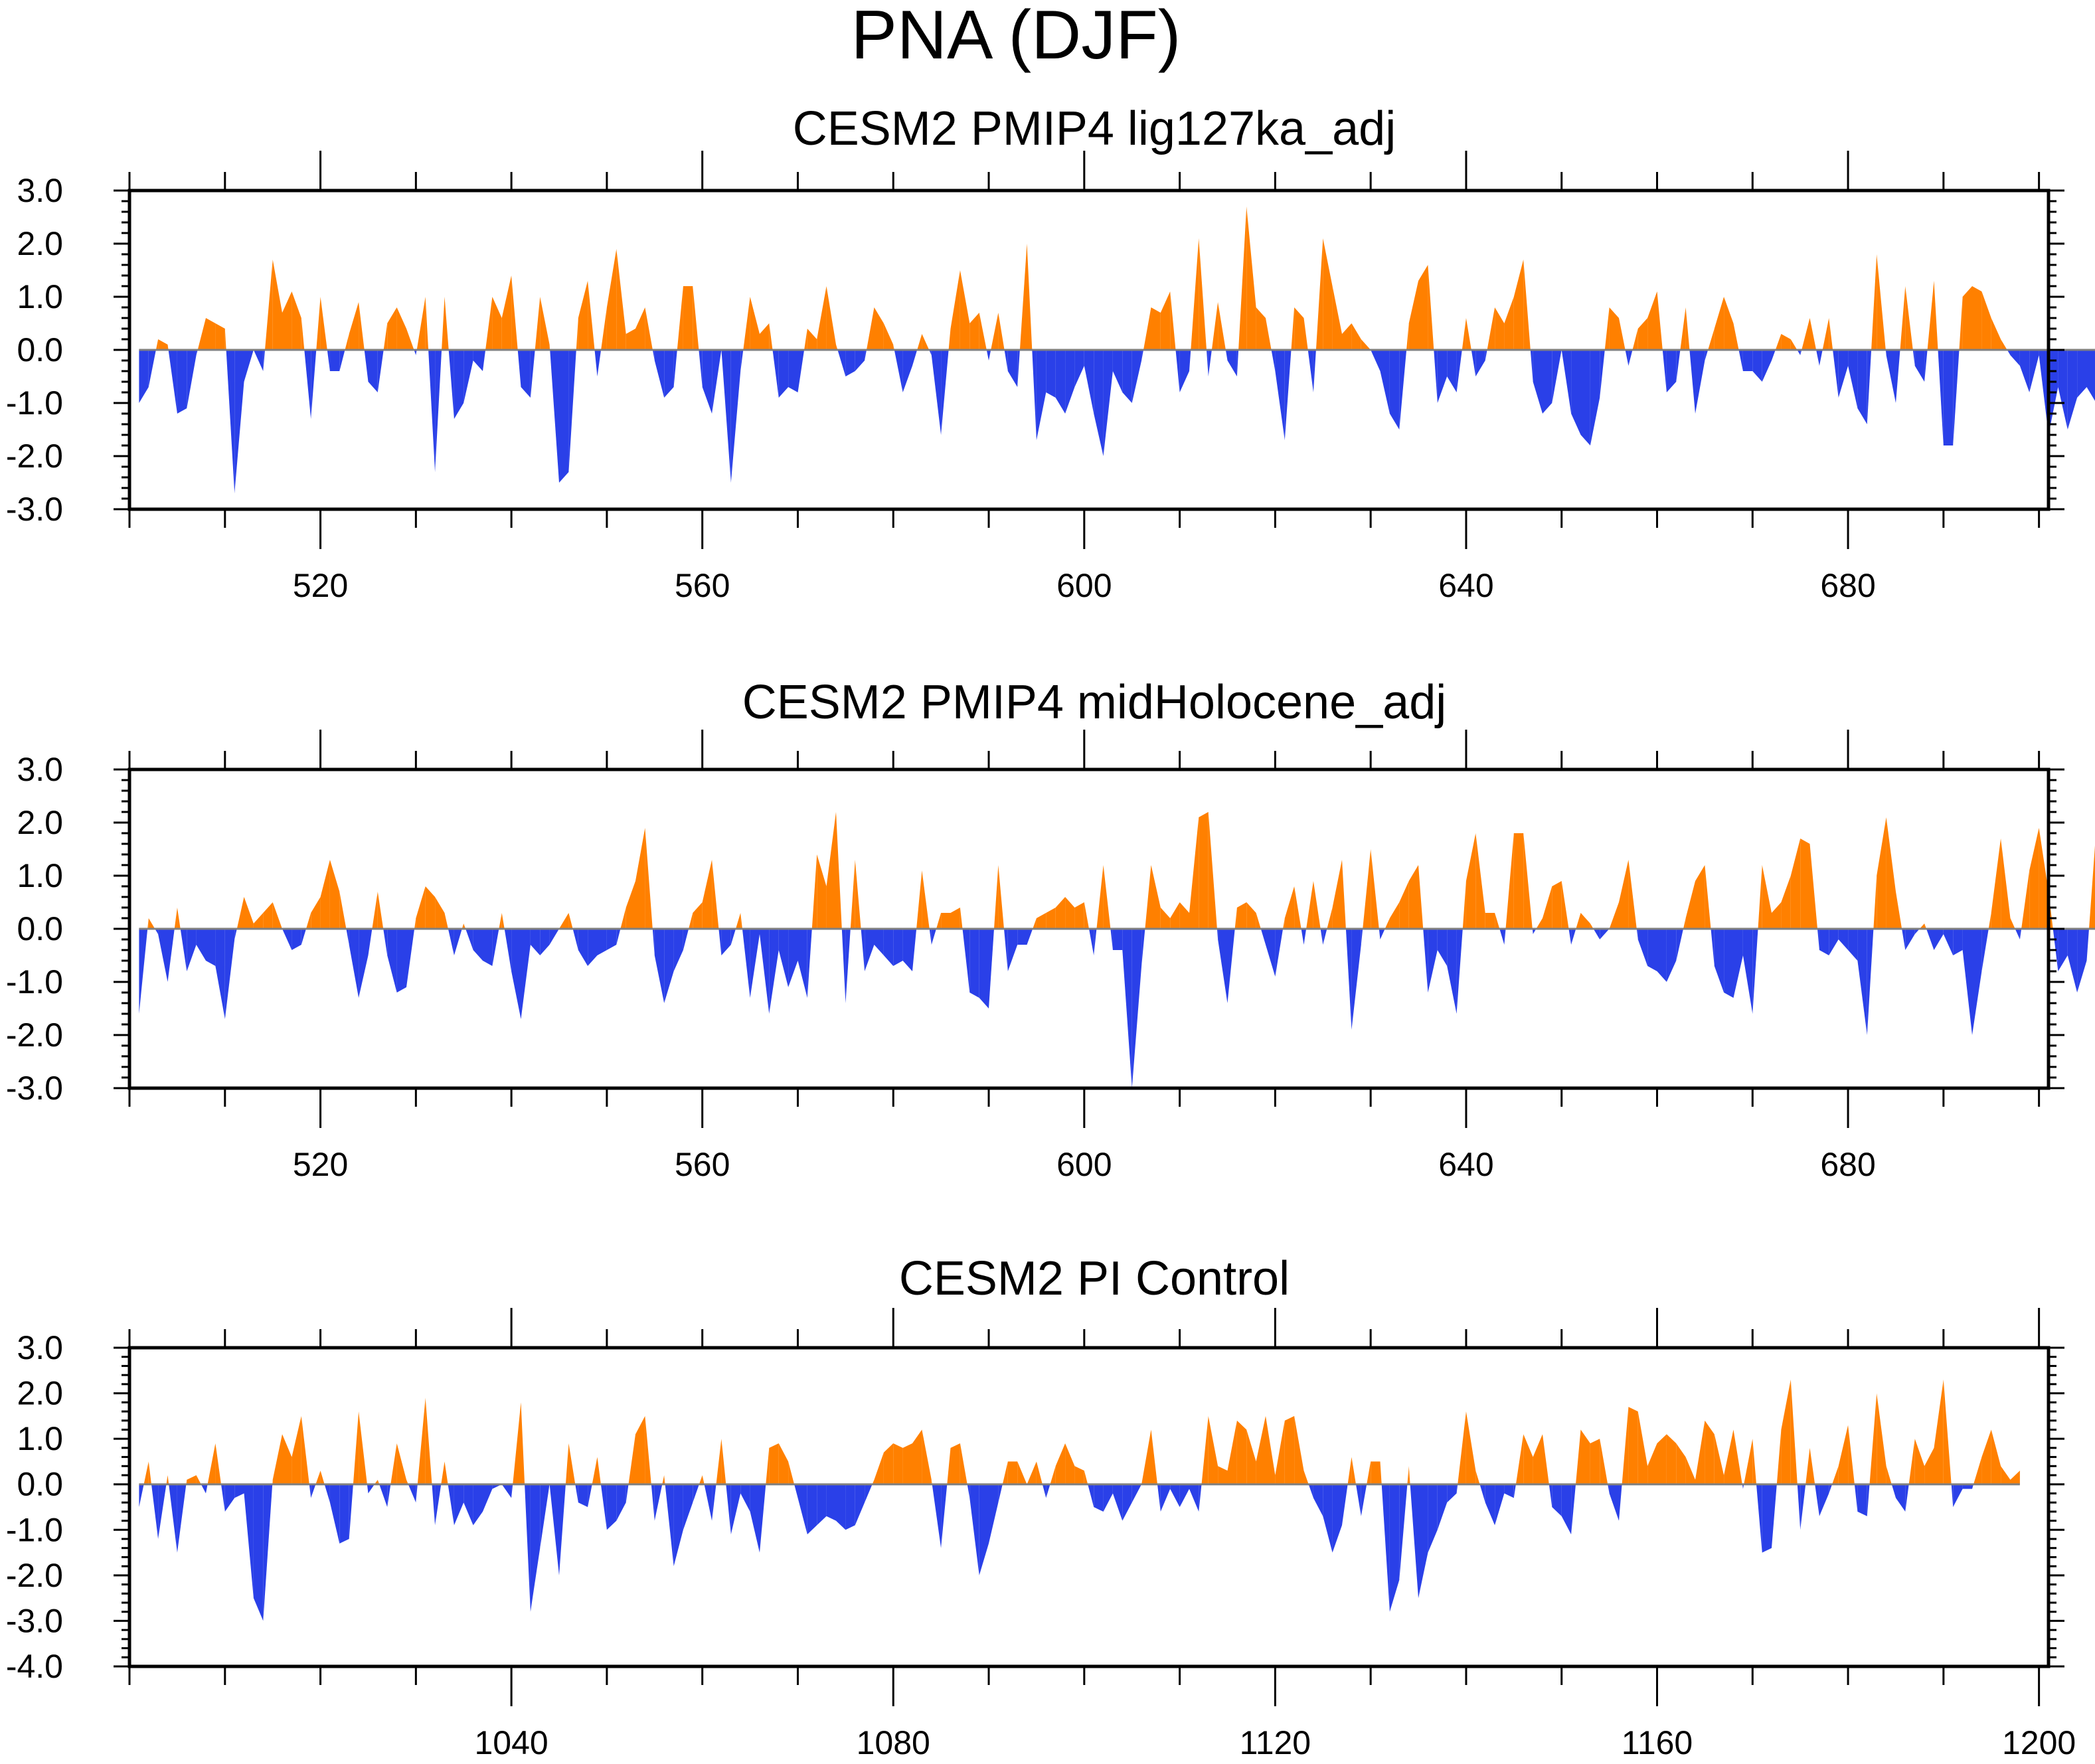  What do you see at coordinates (34, 982) in the screenshot?
I see `y-tick-label: -1.0` at bounding box center [34, 982].